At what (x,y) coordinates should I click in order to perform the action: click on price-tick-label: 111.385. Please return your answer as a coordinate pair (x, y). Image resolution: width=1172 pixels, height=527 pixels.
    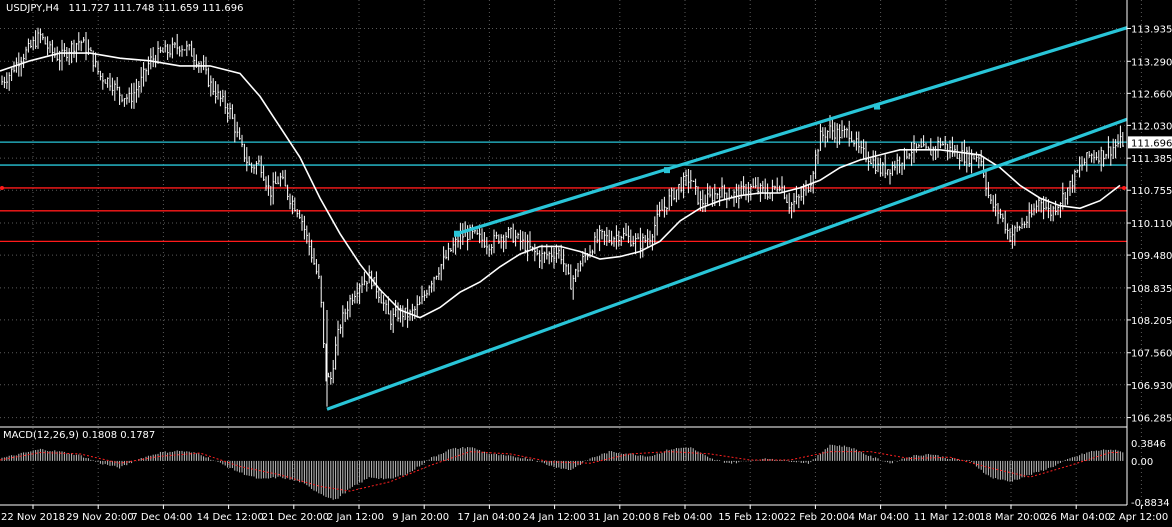
    Looking at the image, I should click on (1151, 159).